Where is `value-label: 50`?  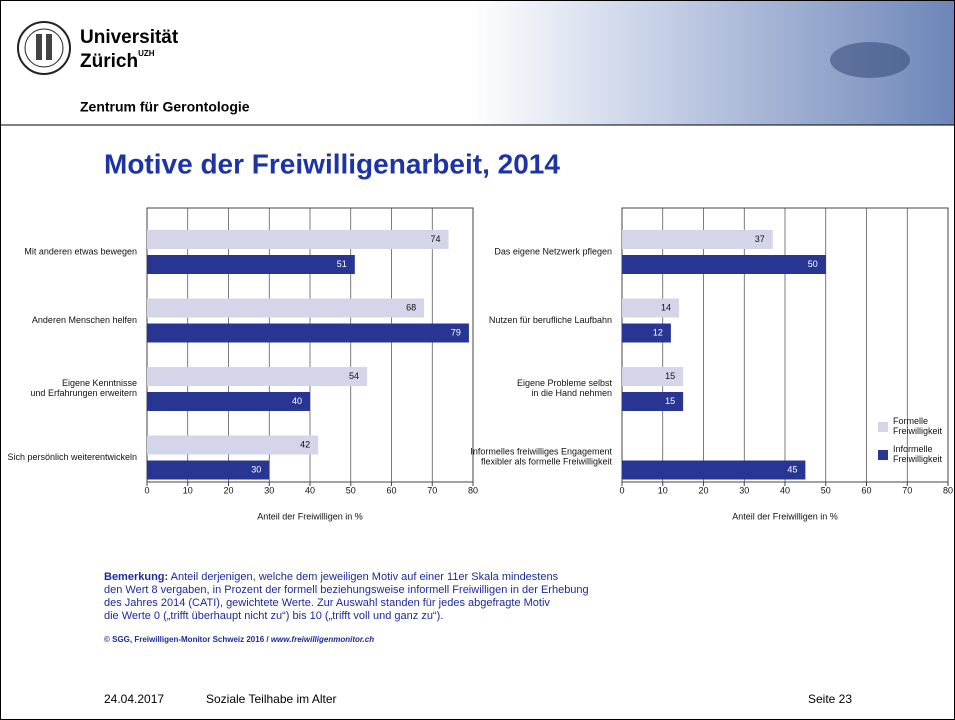 value-label: 50 is located at coordinates (813, 264).